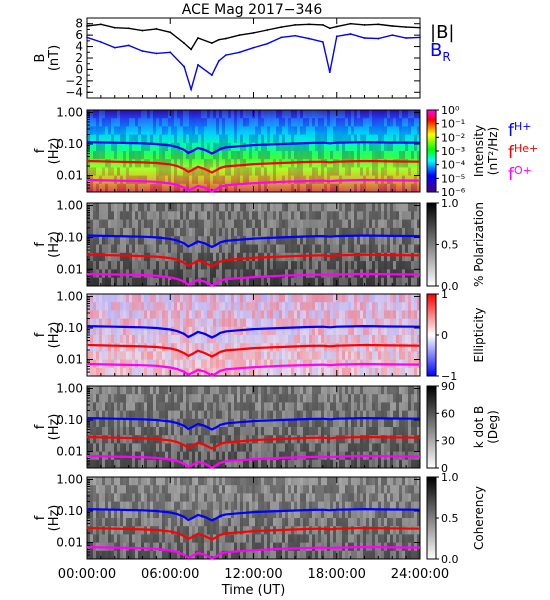 The width and height of the screenshot is (550, 600). I want to click on colorbar-tick-label: 30, so click(448, 441).